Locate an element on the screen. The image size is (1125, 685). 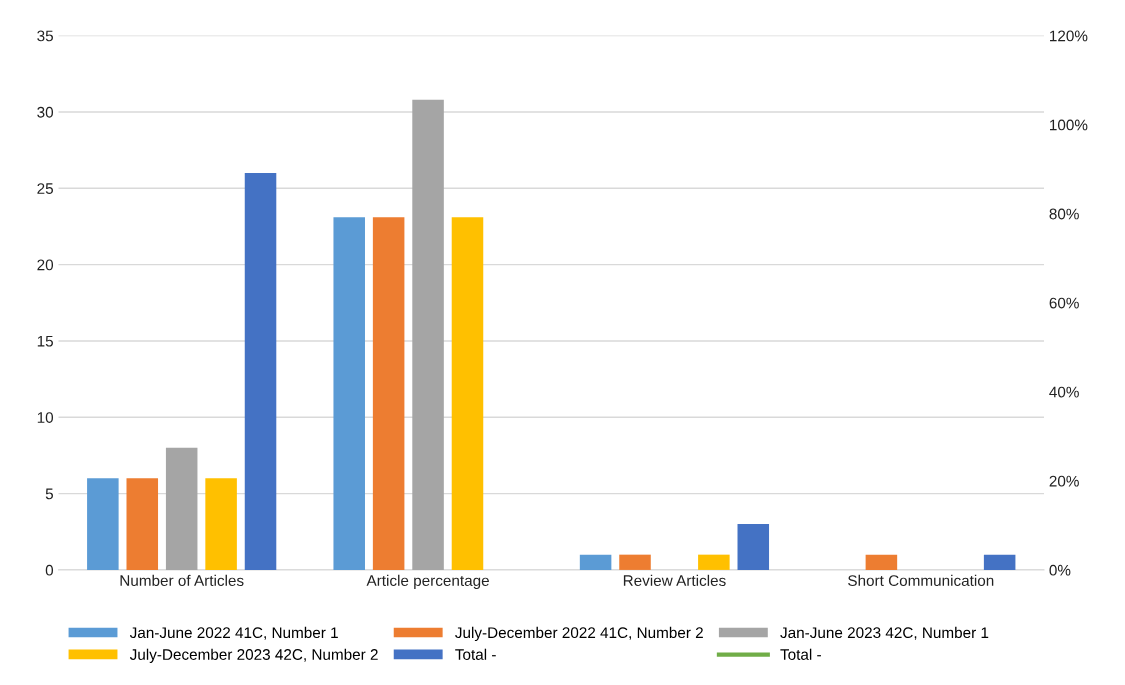
legend-label: July-December 2023 42C, Number 2 is located at coordinates (253, 655).